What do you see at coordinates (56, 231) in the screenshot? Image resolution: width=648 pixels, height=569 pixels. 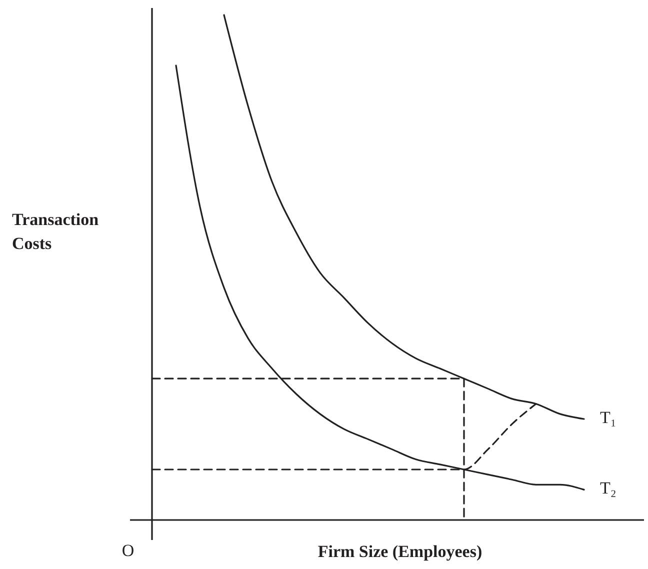 I see `y-axis-title: Transaction Costs` at bounding box center [56, 231].